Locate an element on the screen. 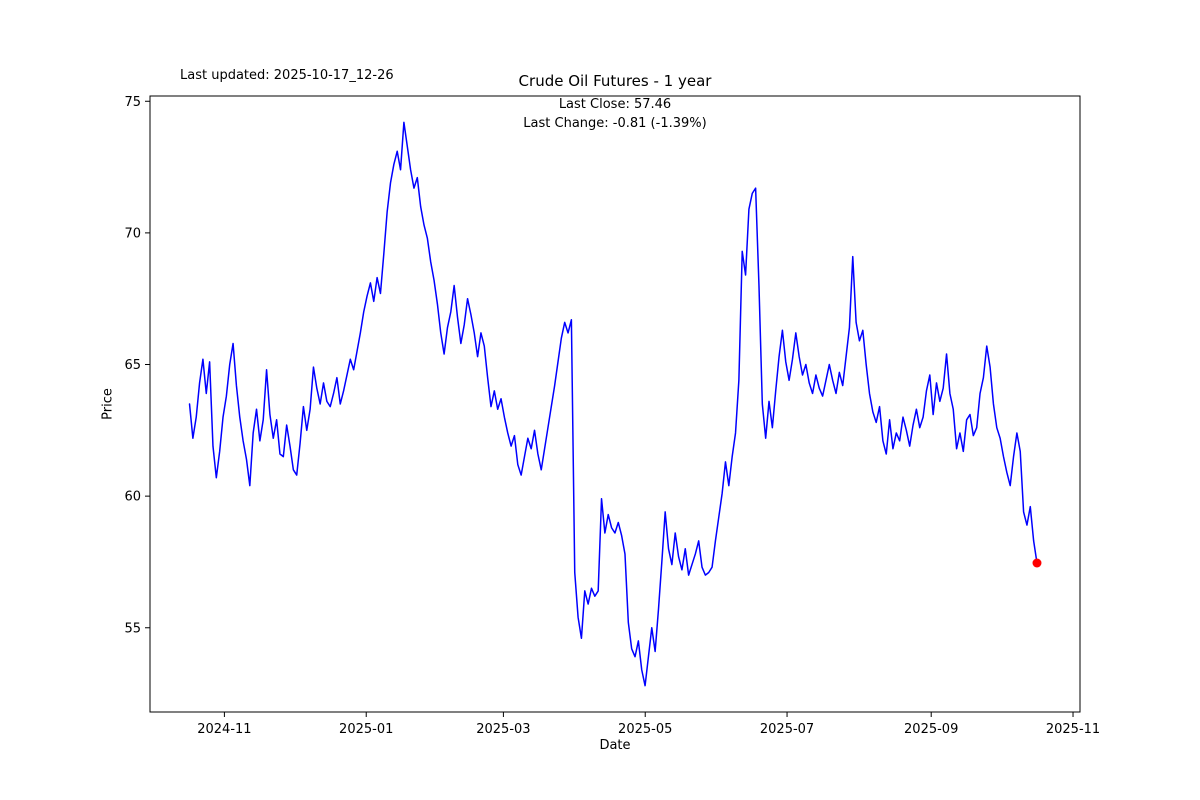 The height and width of the screenshot is (800, 1200). last-change-annotation: Last Change: -0.81 (-1.39%) is located at coordinates (615, 123).